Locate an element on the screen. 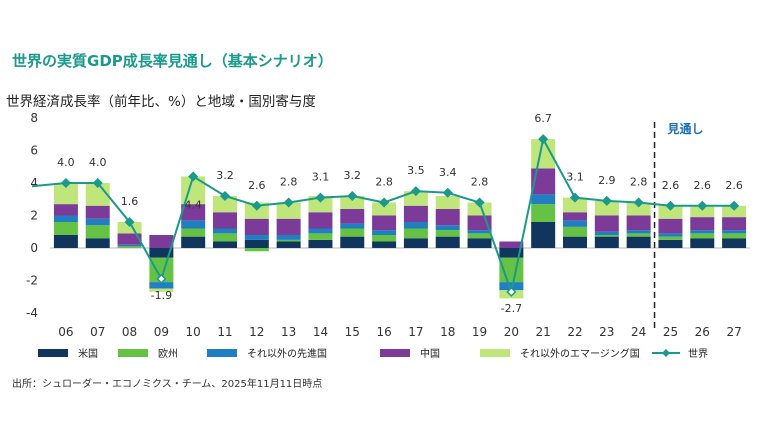  x-tick-label: 11 is located at coordinates (224, 332).